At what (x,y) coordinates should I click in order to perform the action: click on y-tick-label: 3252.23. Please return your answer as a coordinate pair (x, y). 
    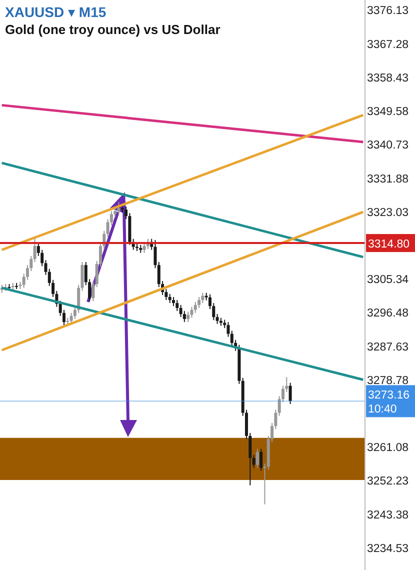
    Looking at the image, I should click on (388, 482).